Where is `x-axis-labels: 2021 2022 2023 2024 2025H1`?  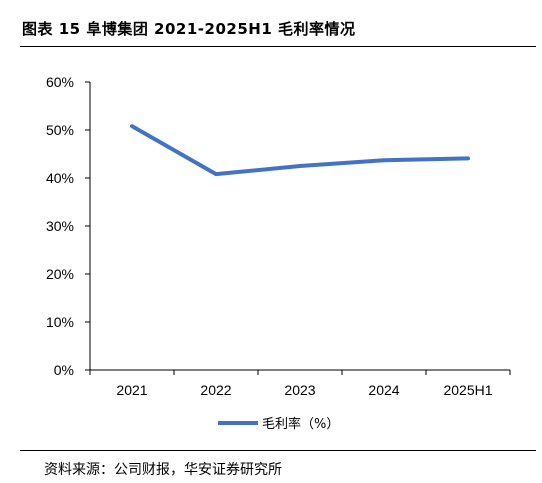
x-axis-labels: 2021 2022 2023 2024 2025H1 is located at coordinates (304, 390).